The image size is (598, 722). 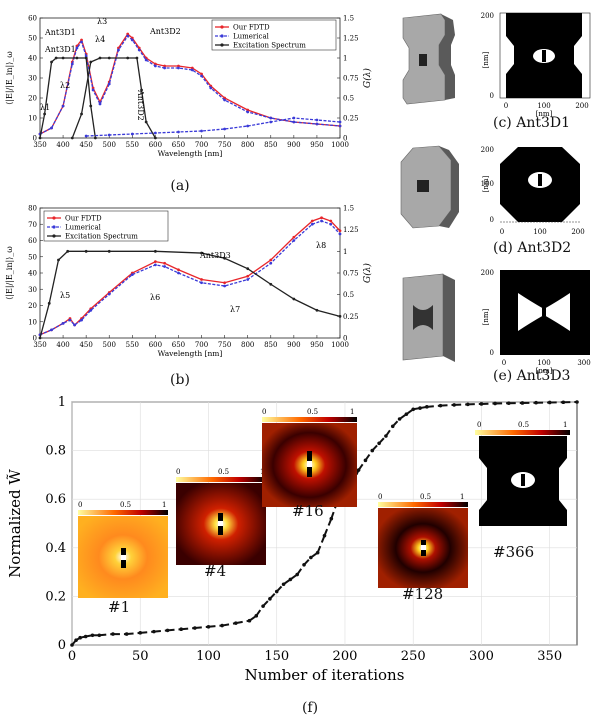 I want to click on chart-f-xtick-label: 350, so click(x=549, y=656).